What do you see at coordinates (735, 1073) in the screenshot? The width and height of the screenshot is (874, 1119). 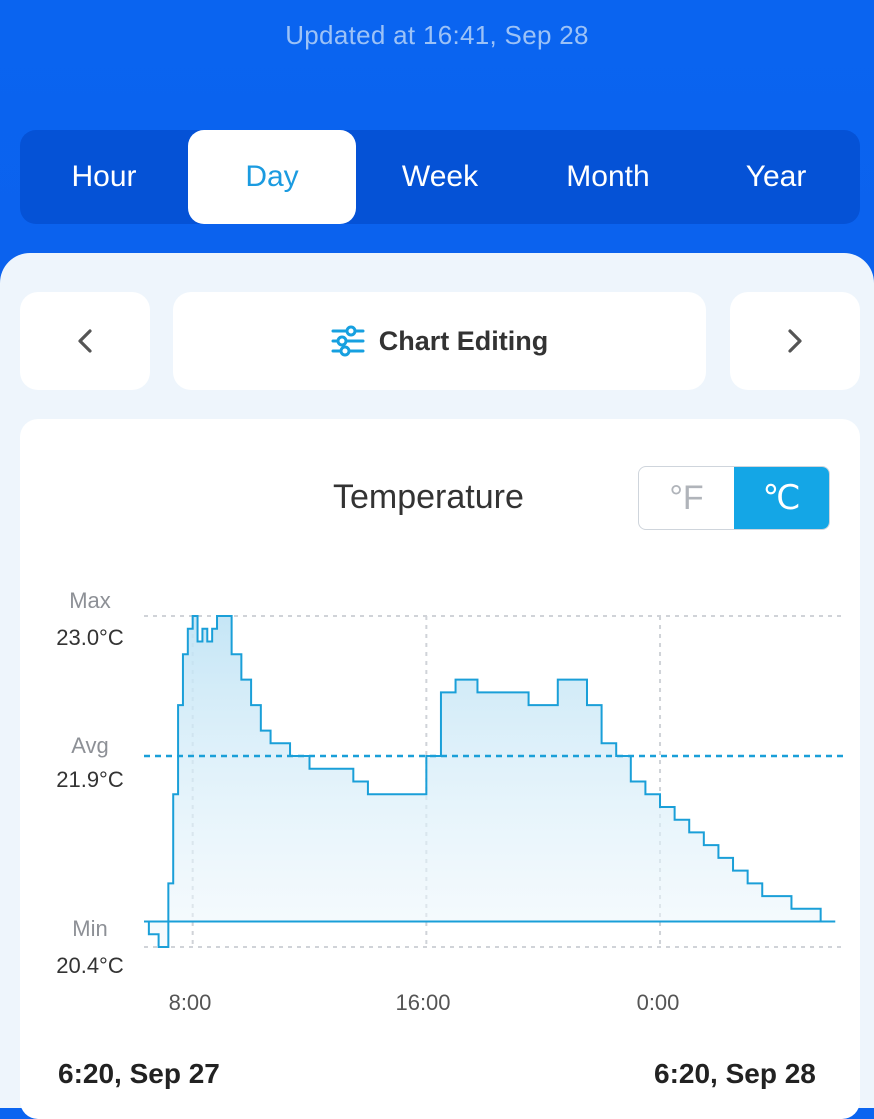 I see `range-end: 6:20, Sep 28` at bounding box center [735, 1073].